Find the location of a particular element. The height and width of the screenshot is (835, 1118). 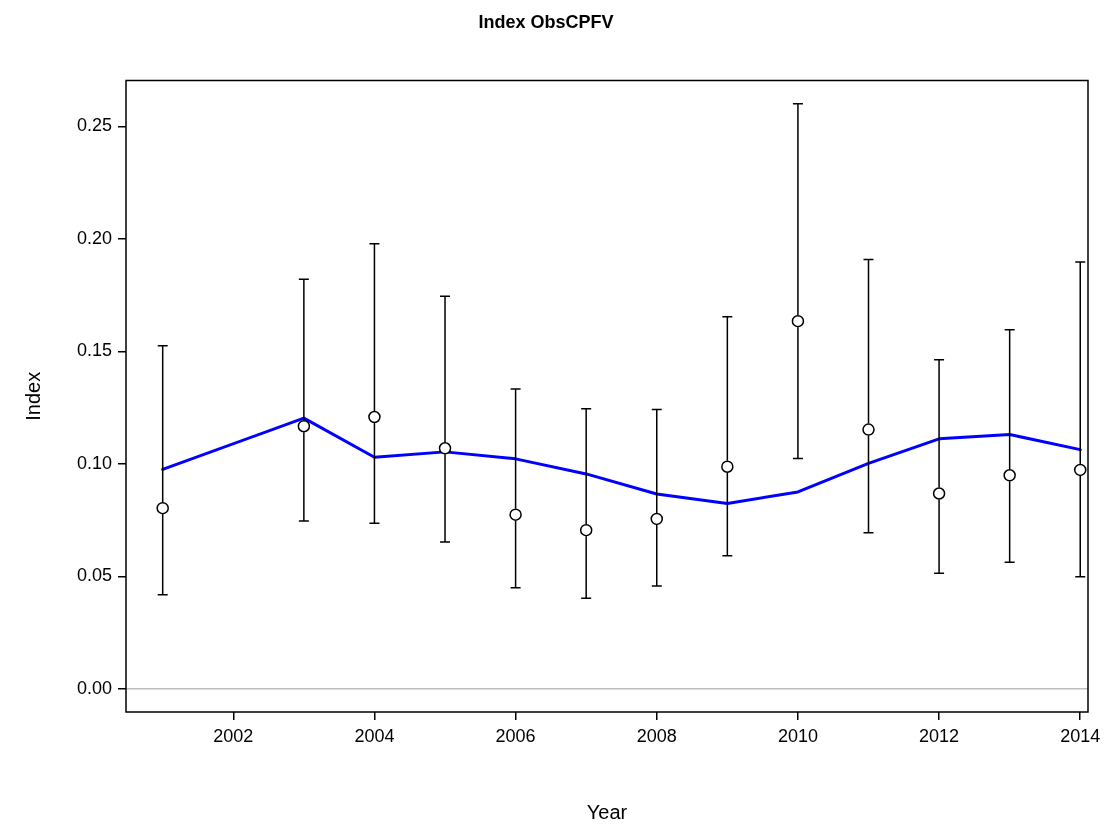

x-tick-label: 2002 is located at coordinates (233, 735).